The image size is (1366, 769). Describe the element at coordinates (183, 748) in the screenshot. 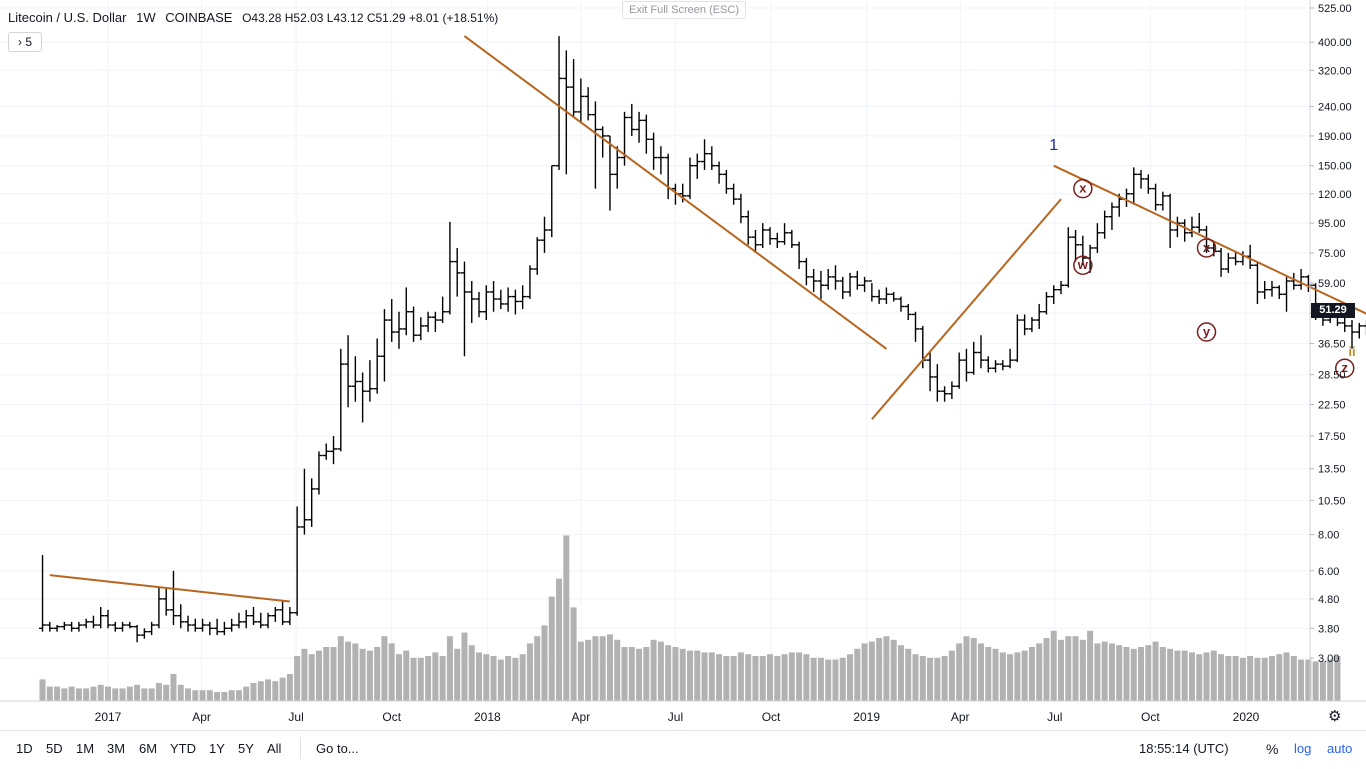

I see `range-ytd-button: YTD` at that location.